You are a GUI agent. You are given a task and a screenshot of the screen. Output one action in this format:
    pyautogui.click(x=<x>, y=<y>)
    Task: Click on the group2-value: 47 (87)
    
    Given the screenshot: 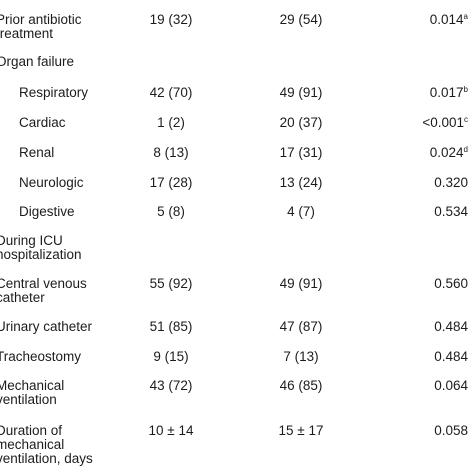 What is the action you would take?
    pyautogui.click(x=301, y=326)
    